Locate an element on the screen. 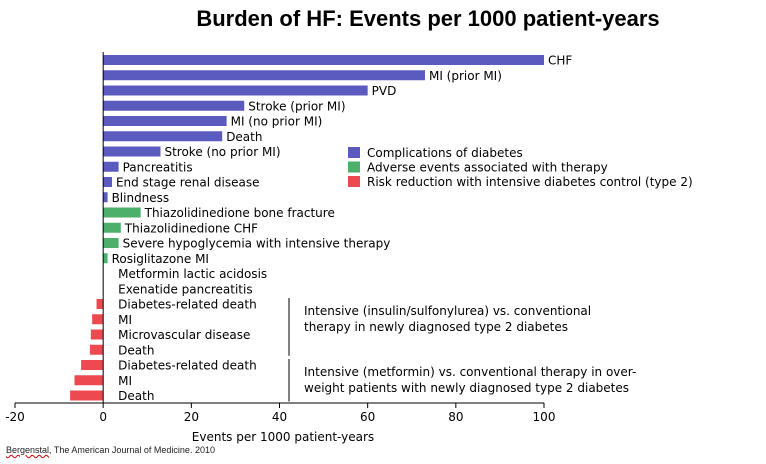 The width and height of the screenshot is (766, 464). category-label: Stroke (no prior MI) is located at coordinates (222, 152).